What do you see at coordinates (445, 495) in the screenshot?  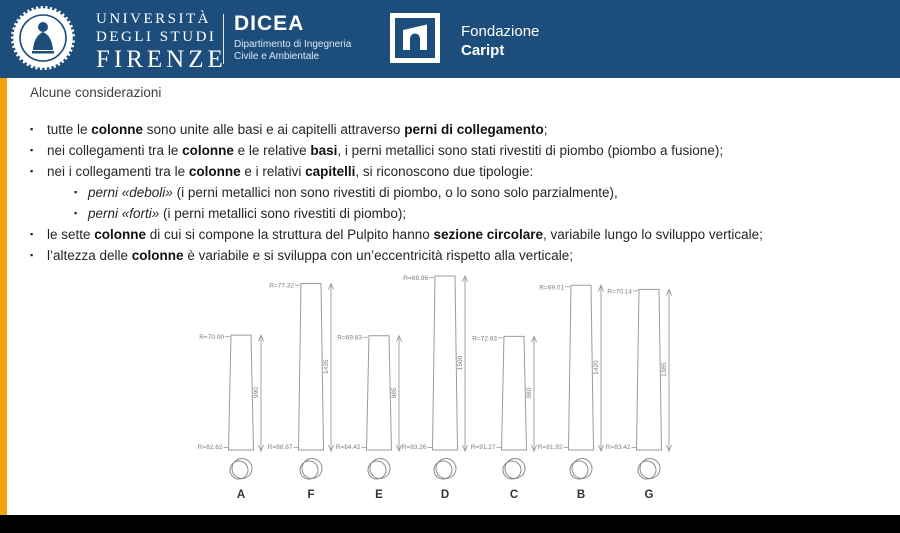 I see `svg-text: D` at bounding box center [445, 495].